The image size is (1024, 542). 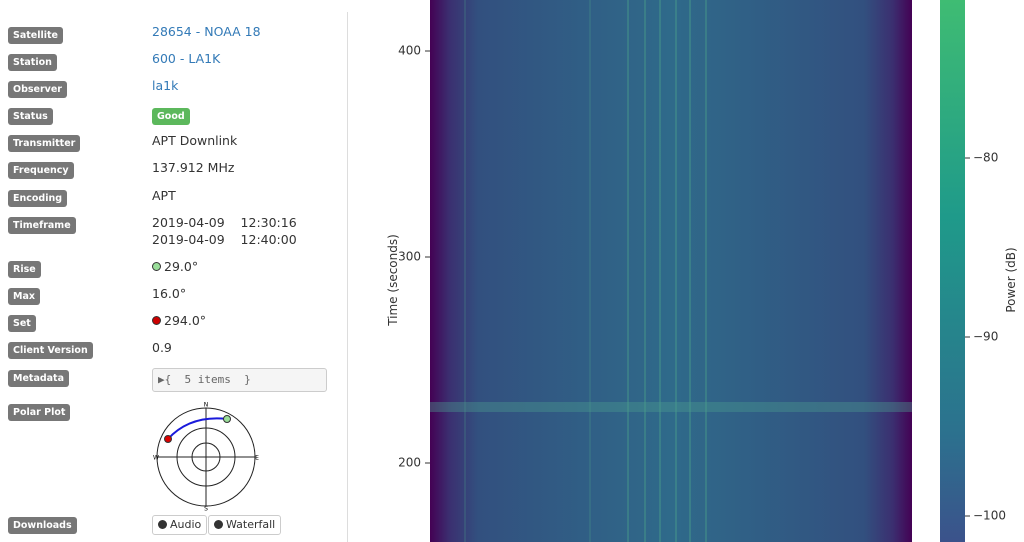 I want to click on field-value: 16.0°, so click(x=169, y=294).